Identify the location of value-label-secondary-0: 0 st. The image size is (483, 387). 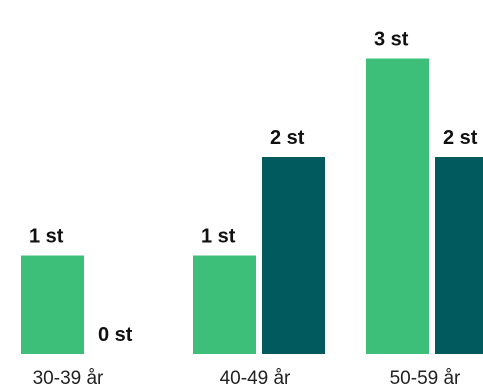
(115, 335).